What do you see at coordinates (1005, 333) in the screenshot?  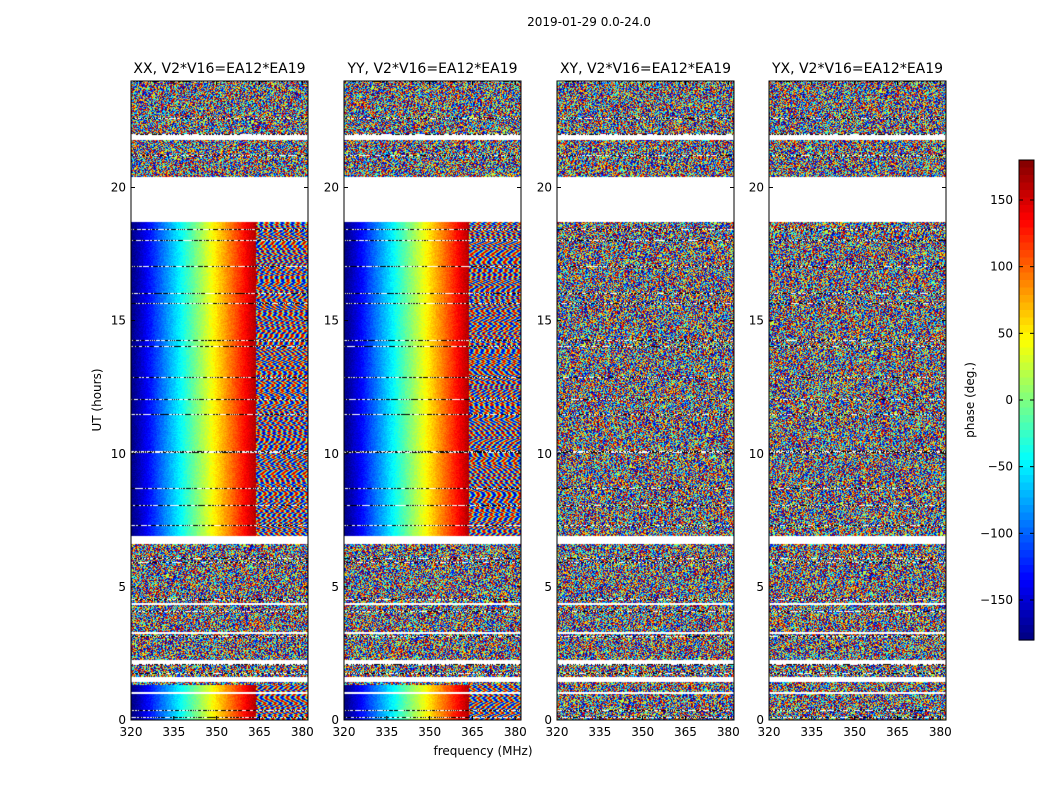 I see `colorbar-tick-label: 50` at bounding box center [1005, 333].